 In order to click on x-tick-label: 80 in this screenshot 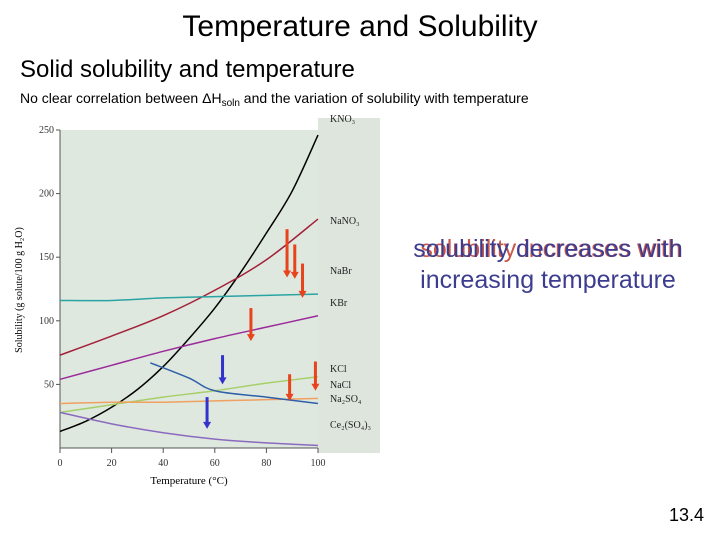, I will do `click(266, 463)`.